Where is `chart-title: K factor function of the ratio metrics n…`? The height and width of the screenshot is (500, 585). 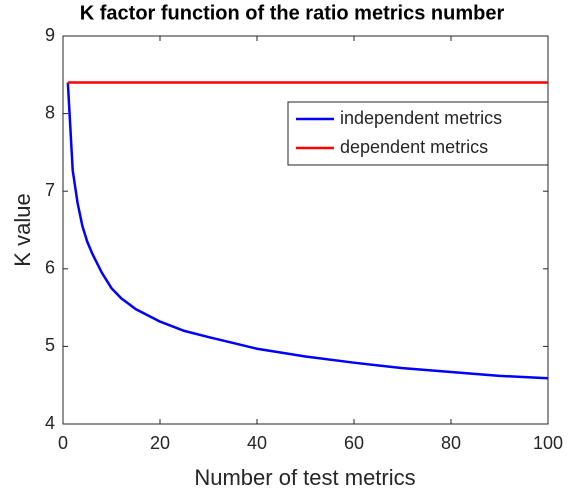 chart-title: K factor function of the ratio metrics n… is located at coordinates (292, 13).